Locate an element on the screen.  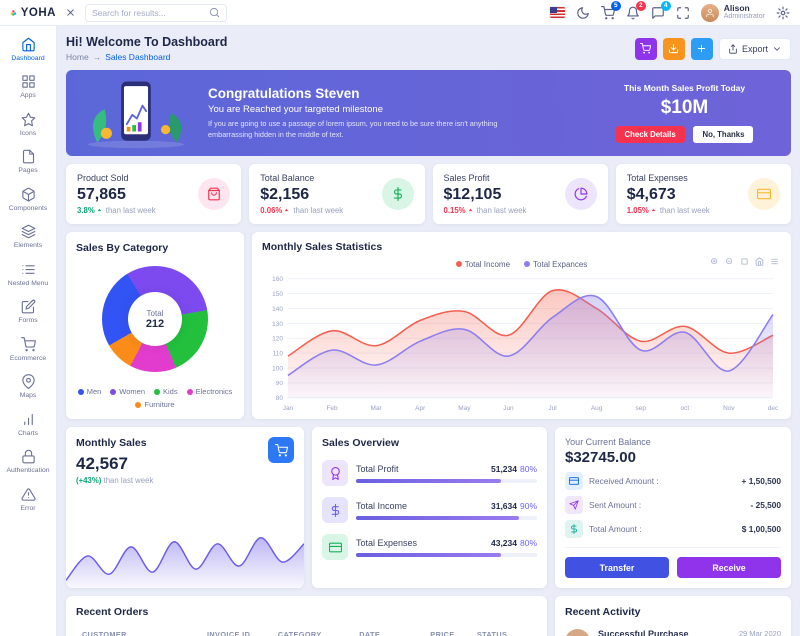
column-header: Category is located at coordinates (312, 630).